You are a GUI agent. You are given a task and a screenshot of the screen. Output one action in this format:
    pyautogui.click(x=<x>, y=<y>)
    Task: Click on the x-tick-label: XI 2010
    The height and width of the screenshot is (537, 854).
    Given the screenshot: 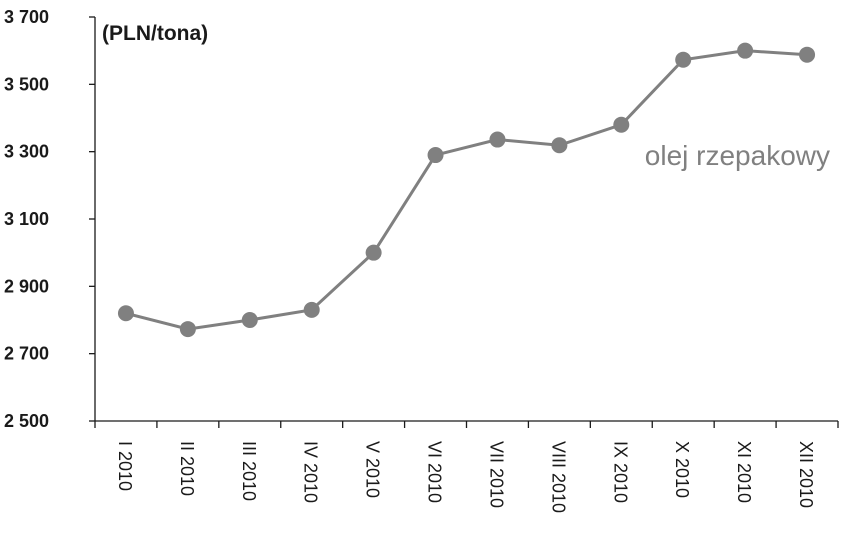 What is the action you would take?
    pyautogui.click(x=744, y=472)
    